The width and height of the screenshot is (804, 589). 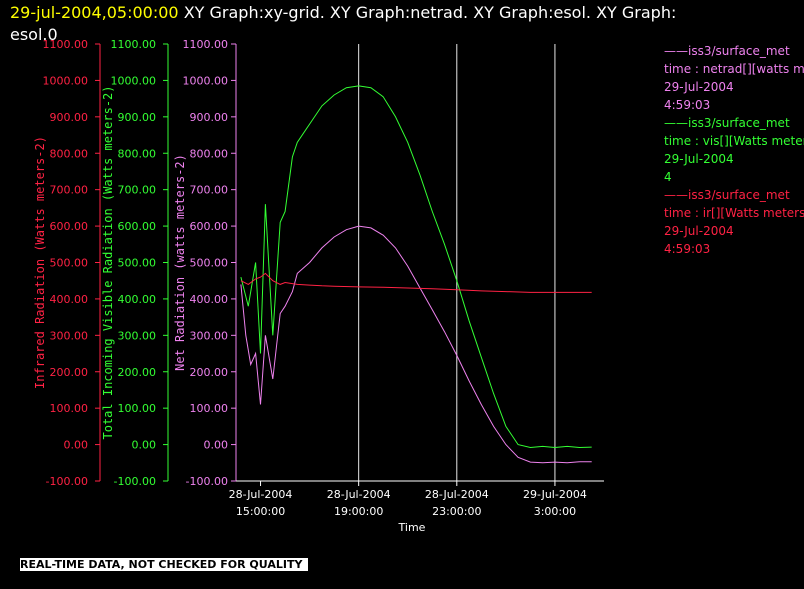 What do you see at coordinates (137, 299) in the screenshot?
I see `y-tick-label-vis-5: 400.00` at bounding box center [137, 299].